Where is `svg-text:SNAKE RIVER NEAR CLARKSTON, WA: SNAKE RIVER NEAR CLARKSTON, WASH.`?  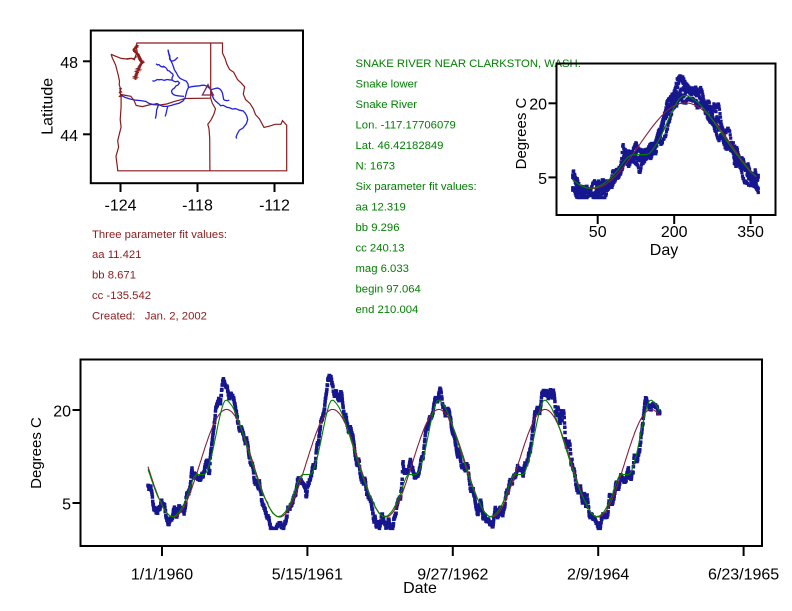
svg-text:SNAKE RIVER NEAR CLARKSTON, WA: SNAKE RIVER NEAR CLARKSTON, WASH. is located at coordinates (468, 64).